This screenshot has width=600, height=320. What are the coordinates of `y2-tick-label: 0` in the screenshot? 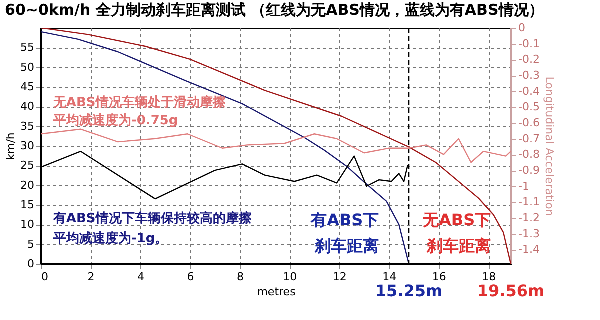 It's located at (522, 28).